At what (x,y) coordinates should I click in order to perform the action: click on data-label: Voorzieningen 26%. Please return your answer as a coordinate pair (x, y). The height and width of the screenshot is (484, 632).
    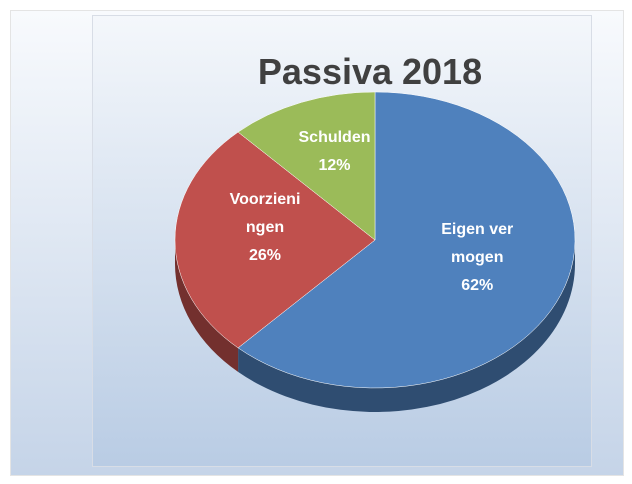
    Looking at the image, I should click on (265, 228).